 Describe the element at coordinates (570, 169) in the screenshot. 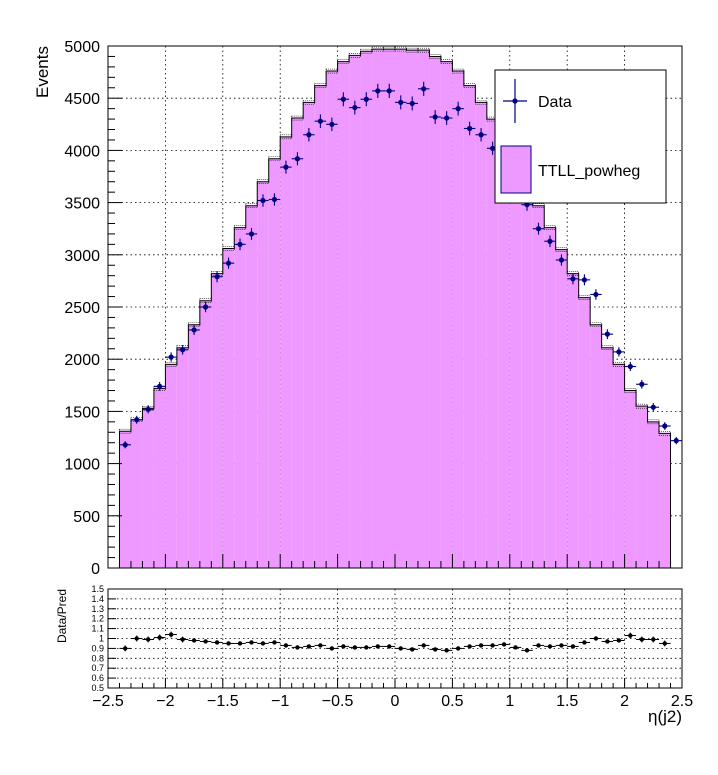

I see `legend-entry-ttll-powheg: TTLL_powheg` at that location.